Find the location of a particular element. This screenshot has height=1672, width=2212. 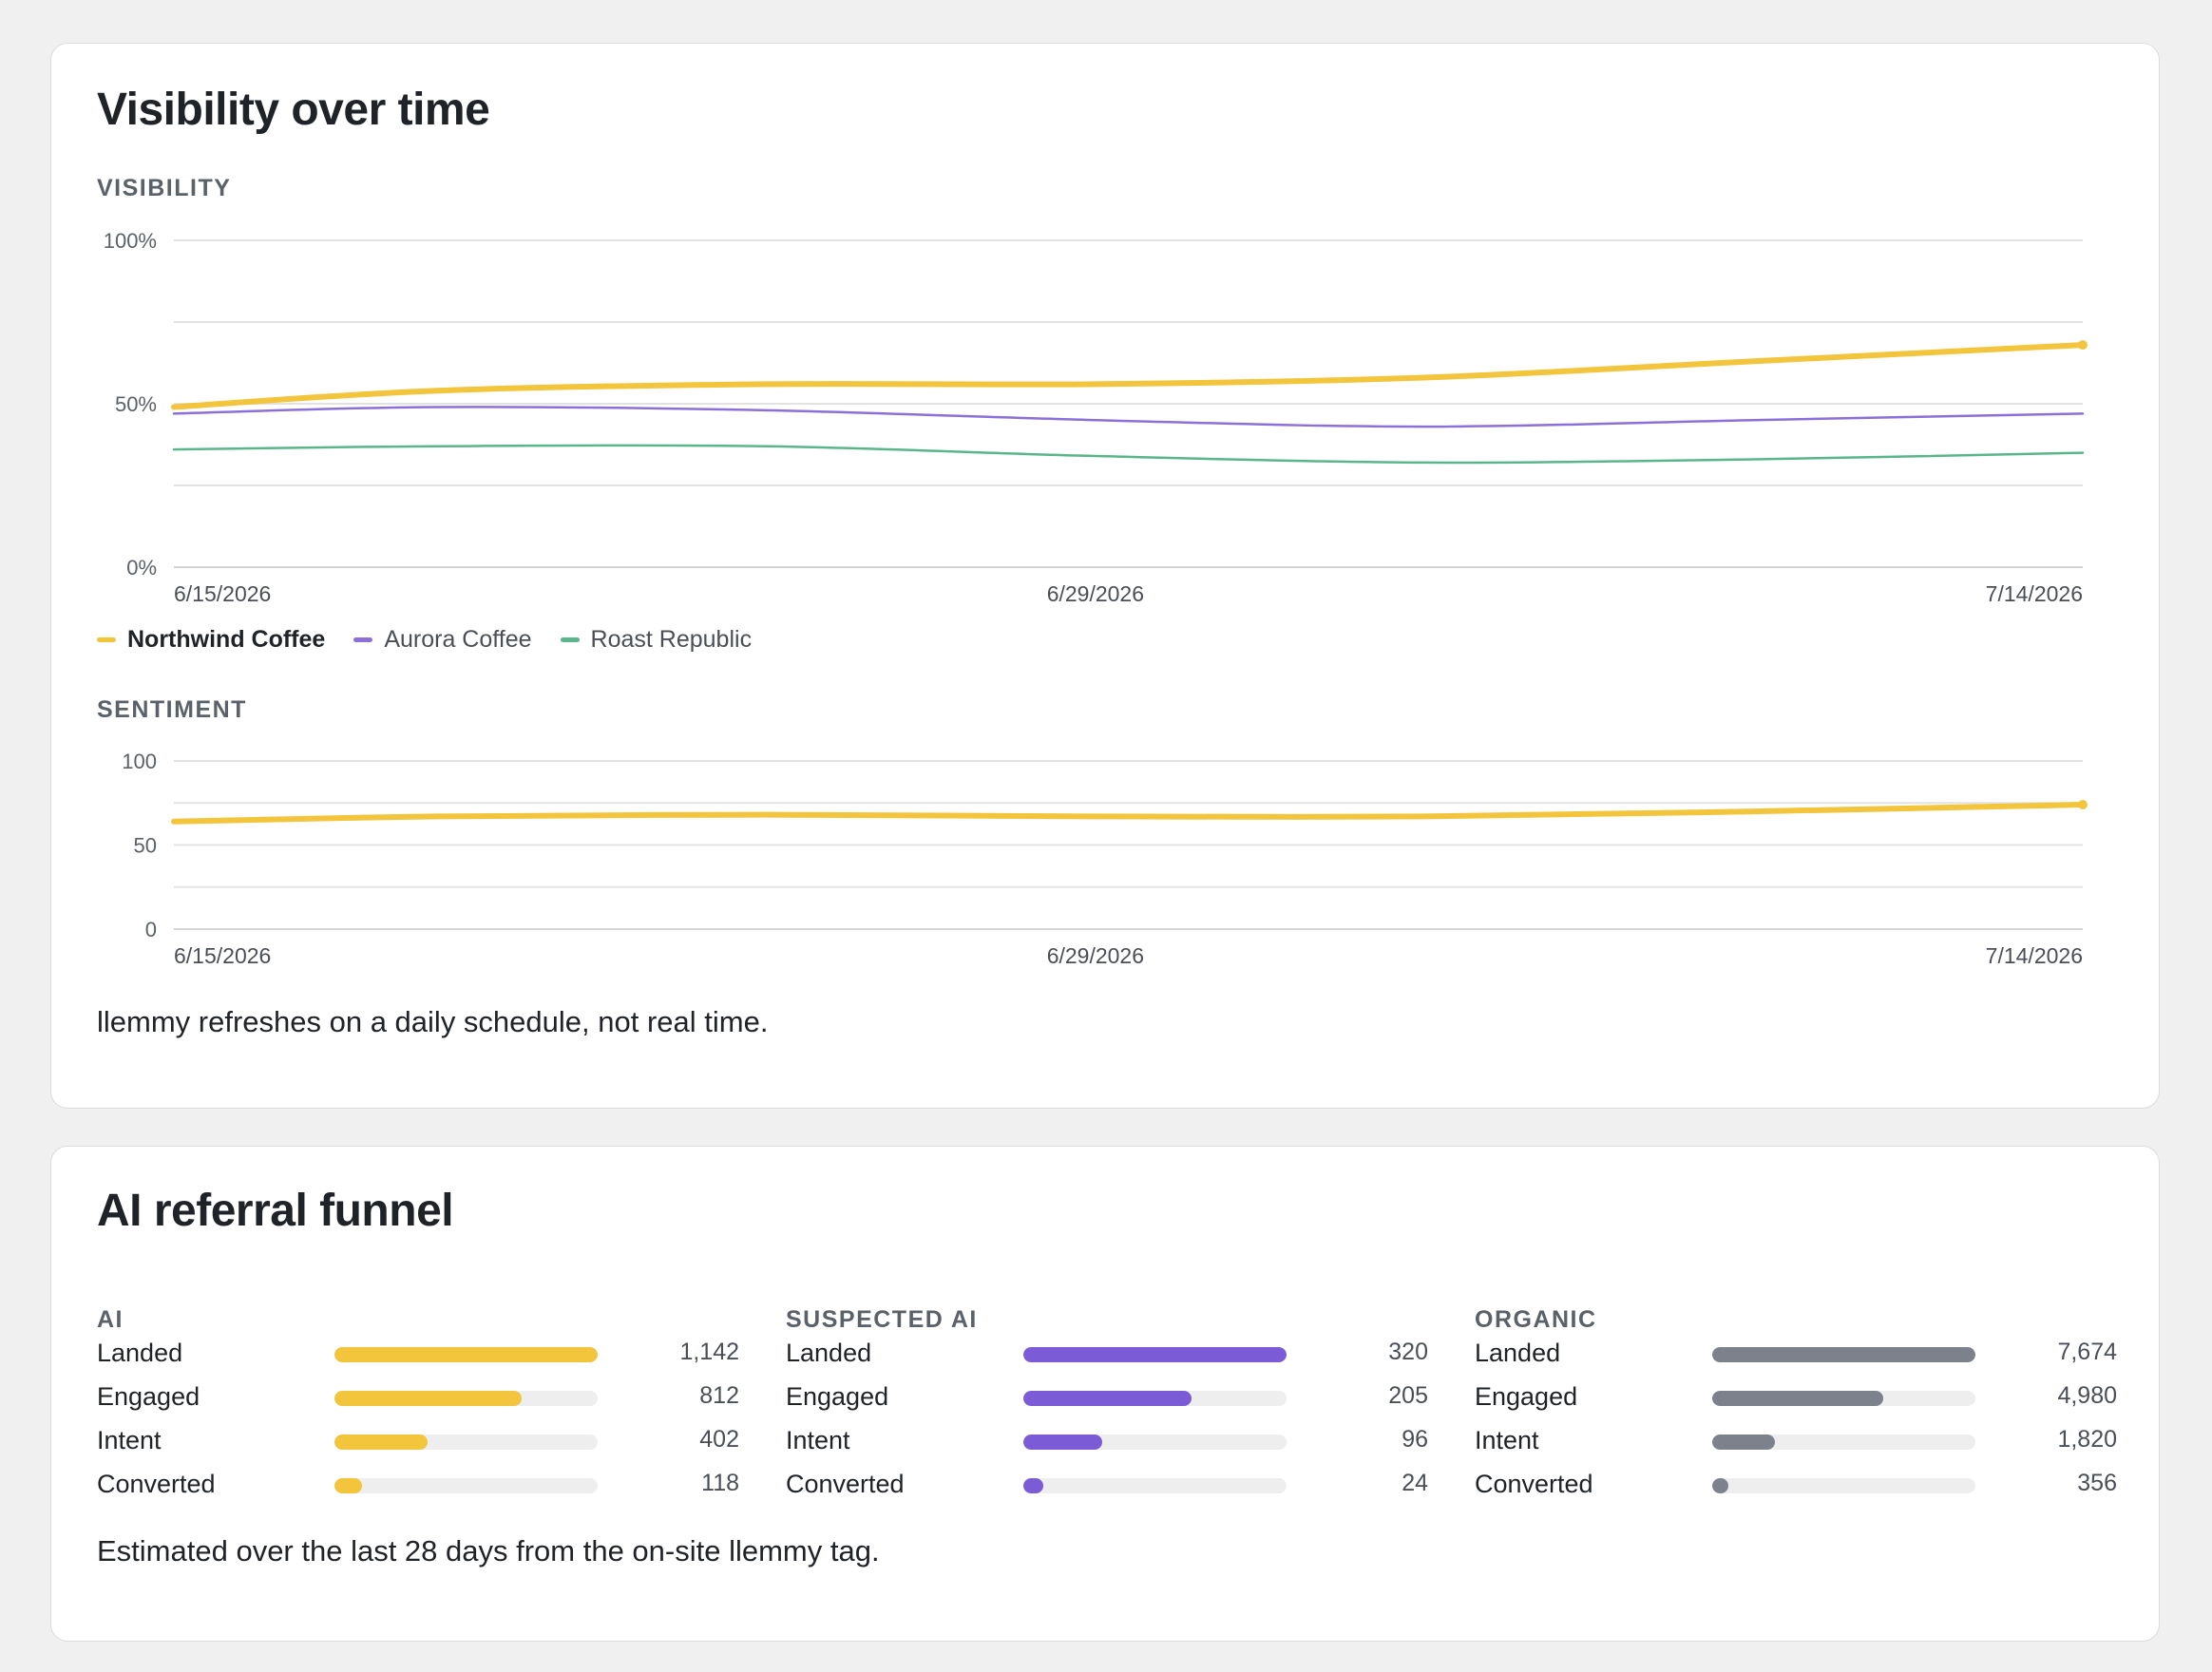

funnel-row: Landed 7,674 is located at coordinates (1798, 1356).